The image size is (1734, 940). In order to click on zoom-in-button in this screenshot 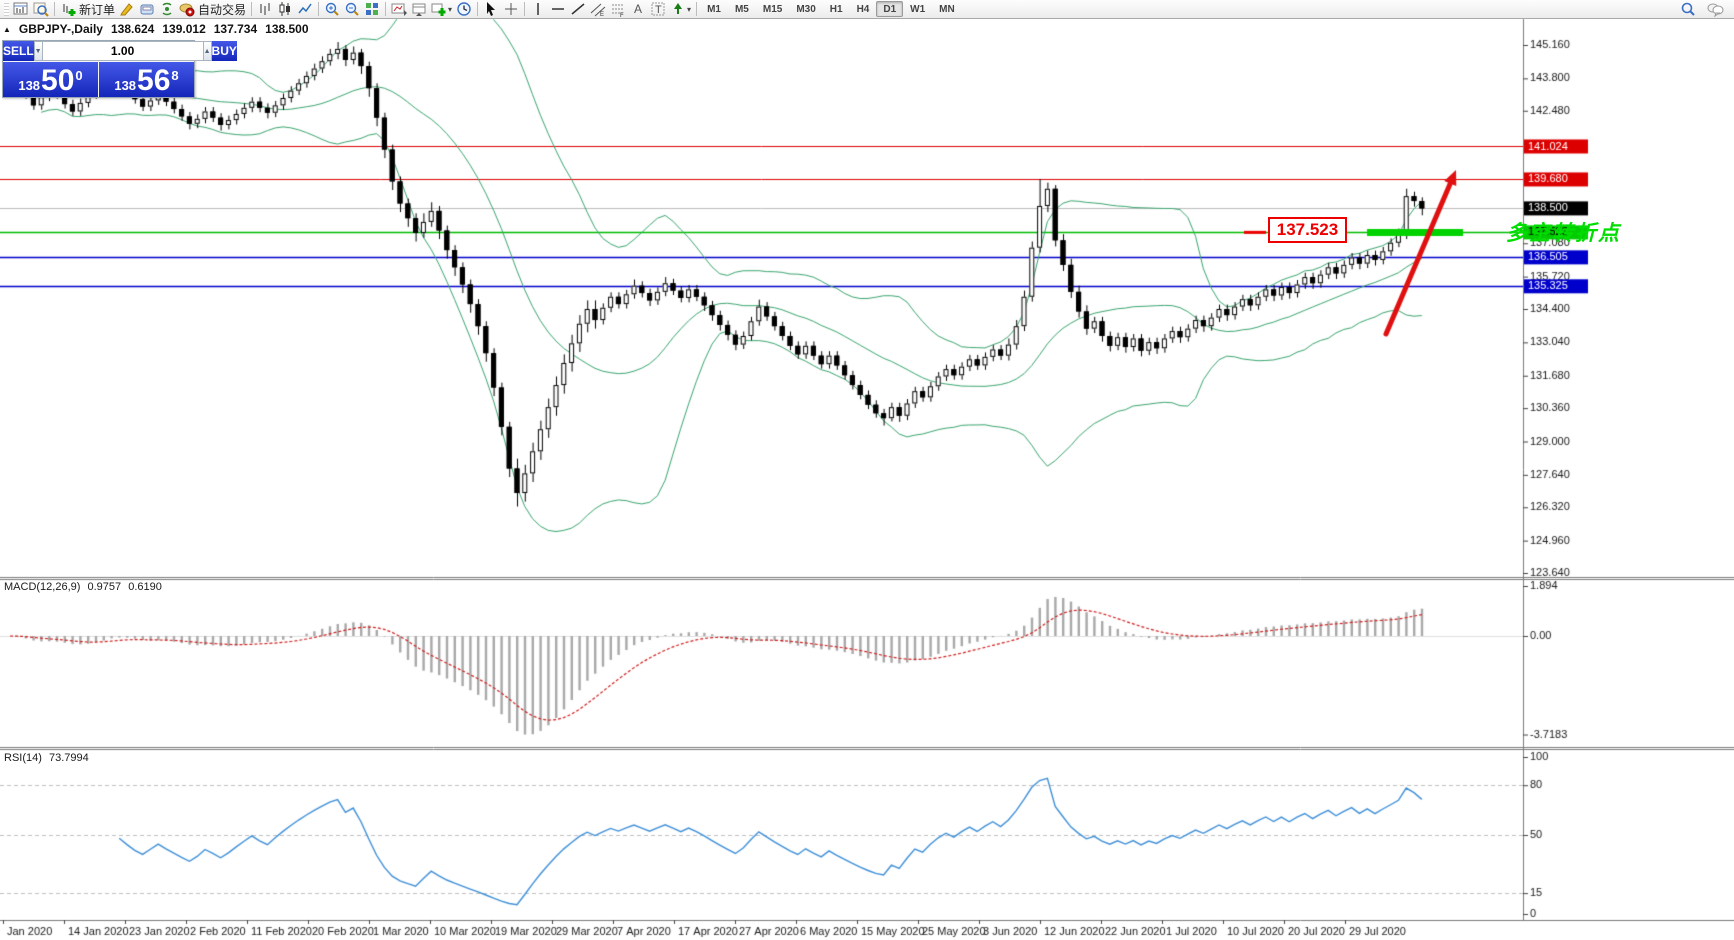, I will do `click(332, 9)`.